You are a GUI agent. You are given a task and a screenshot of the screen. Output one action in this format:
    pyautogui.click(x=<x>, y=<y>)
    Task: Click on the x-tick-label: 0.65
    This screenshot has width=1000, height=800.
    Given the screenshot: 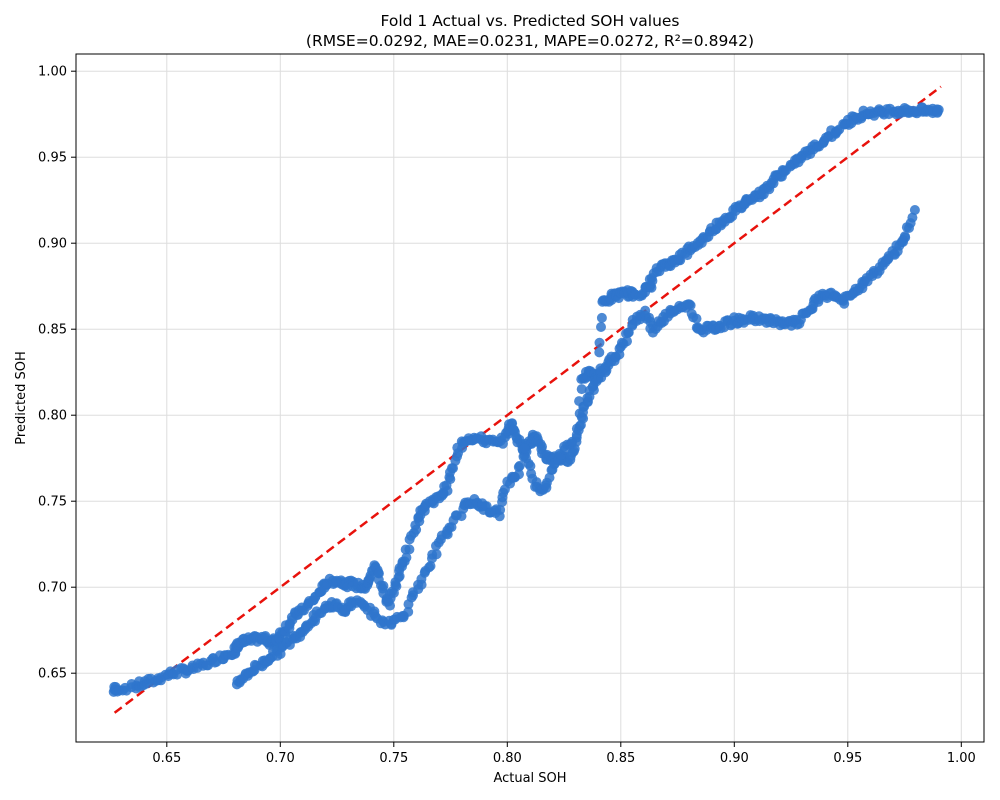 What is the action you would take?
    pyautogui.click(x=166, y=758)
    